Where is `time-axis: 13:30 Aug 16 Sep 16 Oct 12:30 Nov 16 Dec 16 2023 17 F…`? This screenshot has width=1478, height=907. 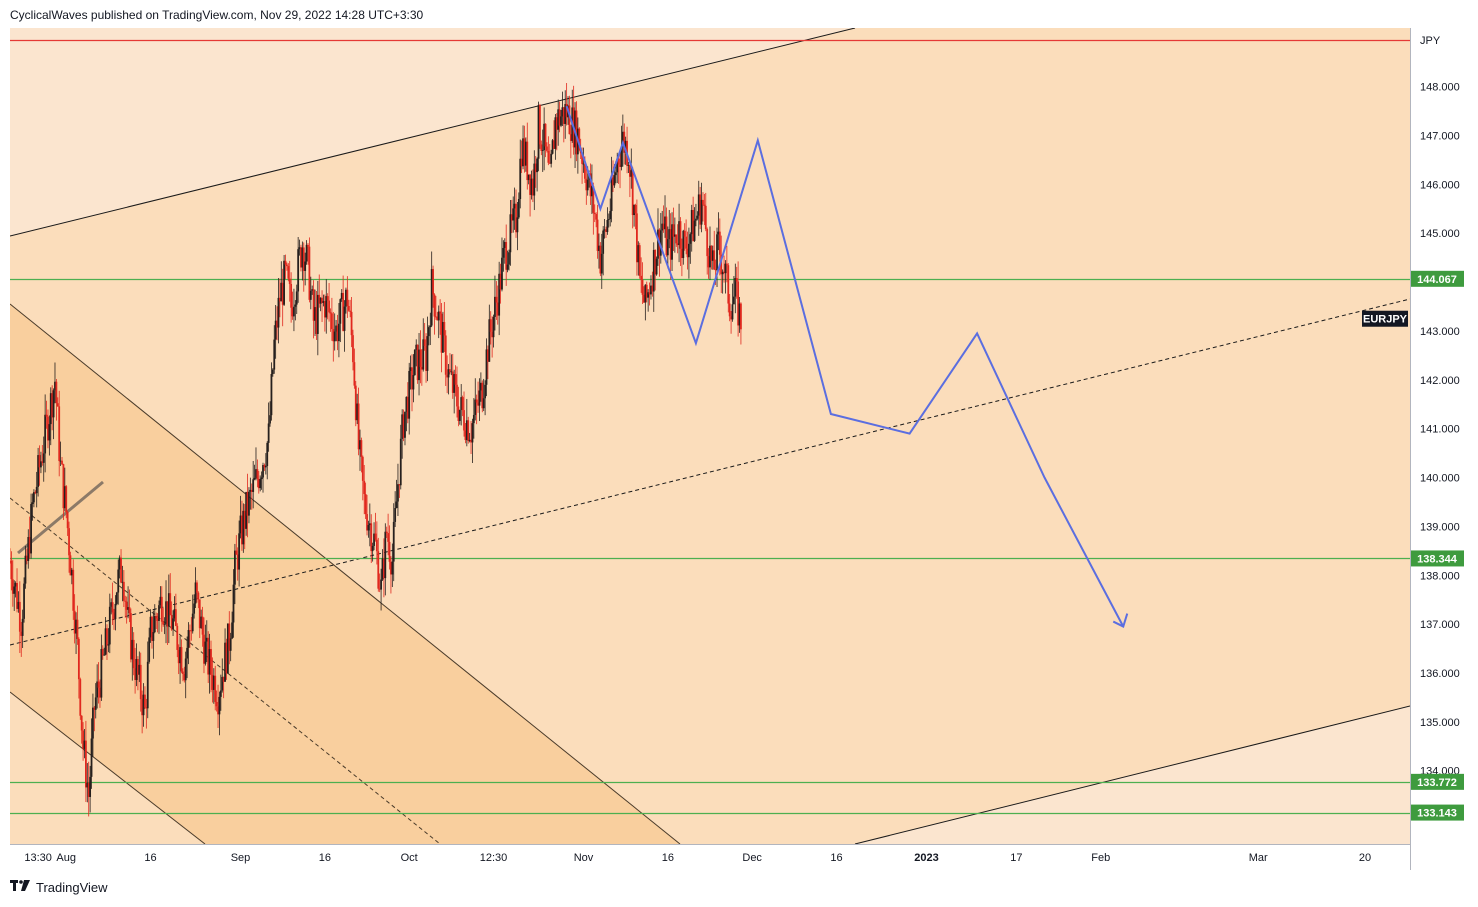
time-axis: 13:30 Aug 16 Sep 16 Oct 12:30 Nov 16 Dec 16 2023 17 F… is located at coordinates (697, 858).